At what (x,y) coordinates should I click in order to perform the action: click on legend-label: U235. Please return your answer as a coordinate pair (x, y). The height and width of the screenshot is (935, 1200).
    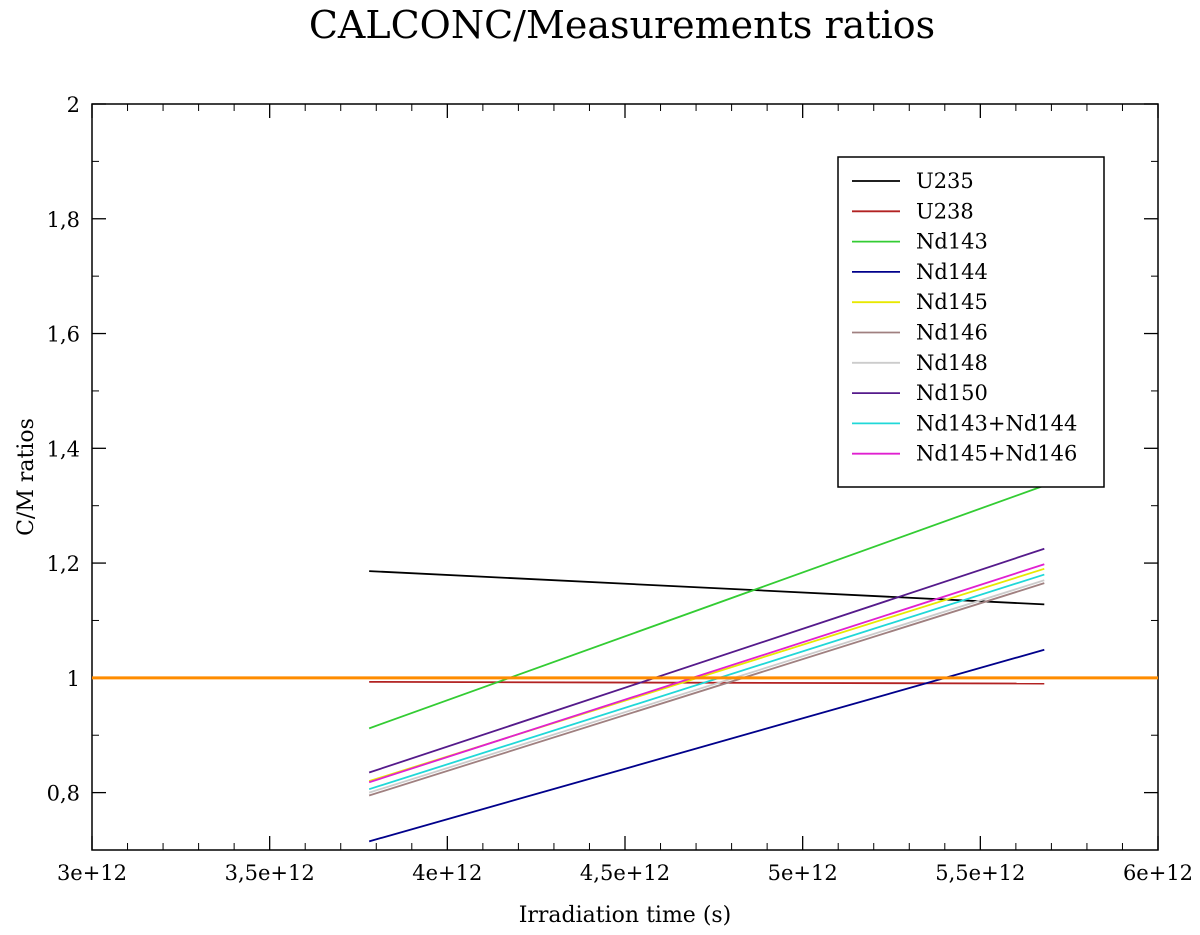
    Looking at the image, I should click on (945, 181).